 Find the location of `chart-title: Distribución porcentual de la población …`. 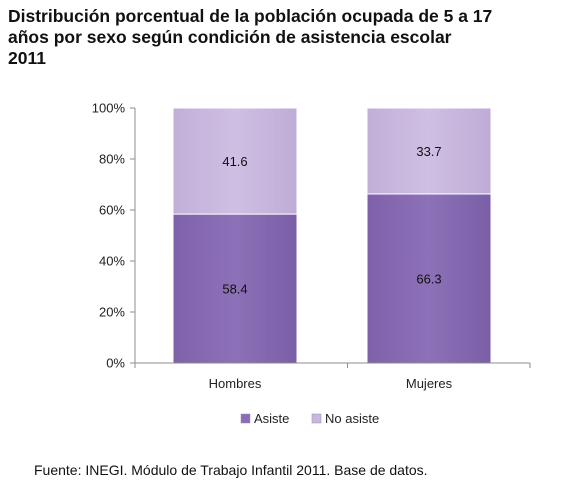

chart-title: Distribución porcentual de la población … is located at coordinates (289, 37).